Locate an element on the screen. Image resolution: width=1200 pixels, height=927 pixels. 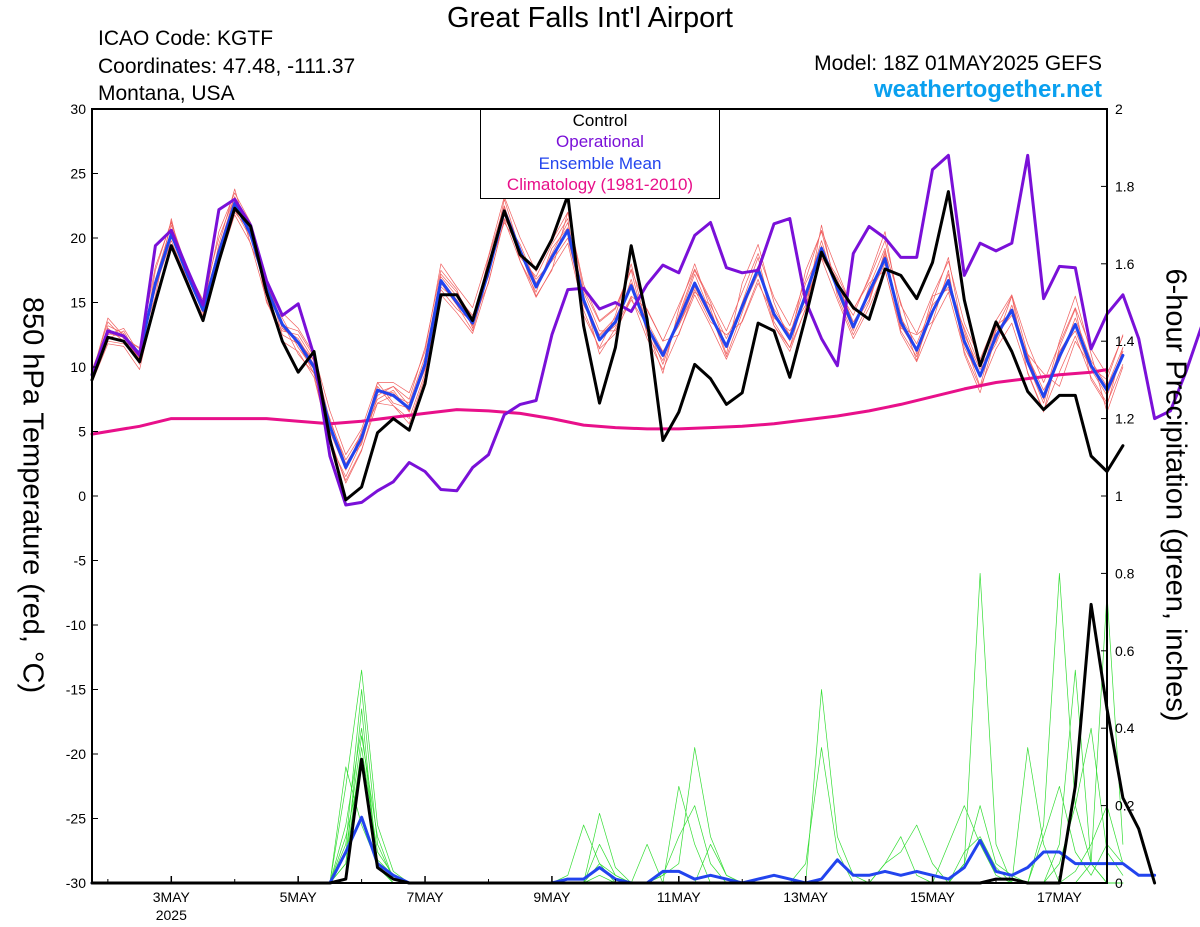
y2-tick-label: 1.4 is located at coordinates (1125, 341).